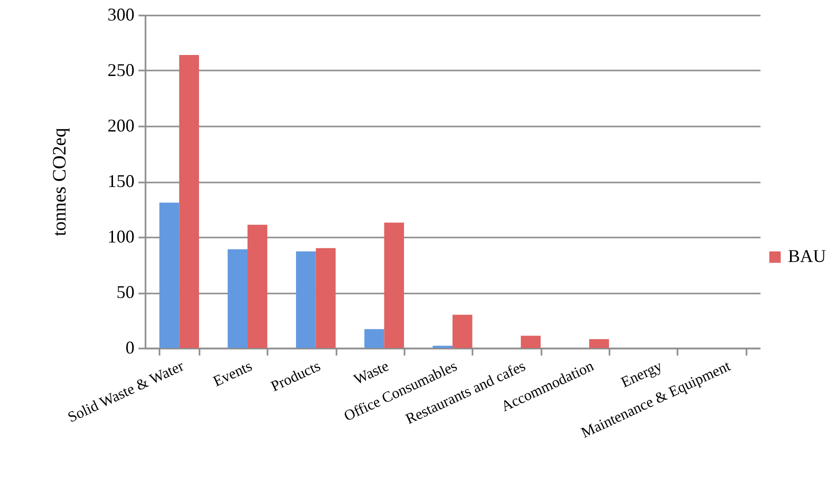  I want to click on y-tick-label: 150, so click(121, 181).